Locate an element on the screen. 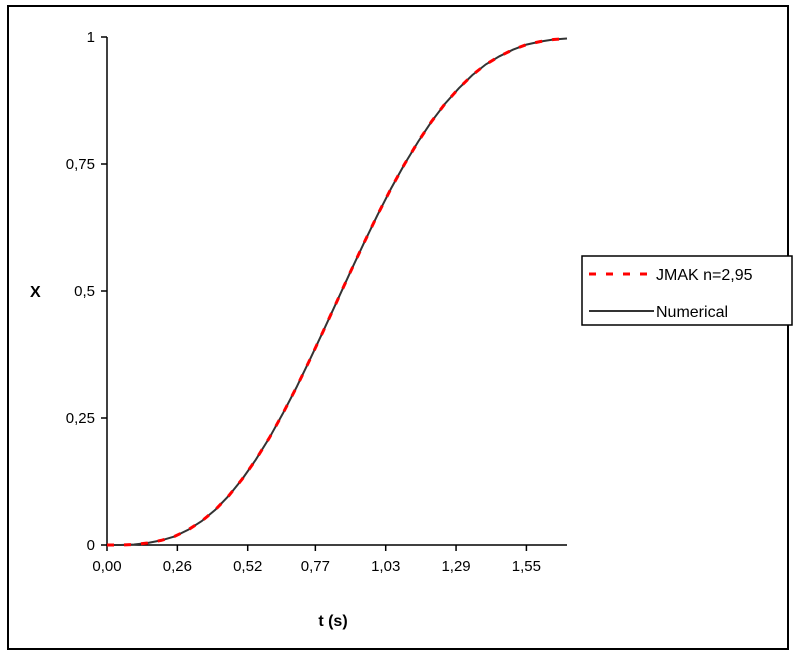 The height and width of the screenshot is (655, 795). y-tick-label: 0,5 is located at coordinates (84, 291).